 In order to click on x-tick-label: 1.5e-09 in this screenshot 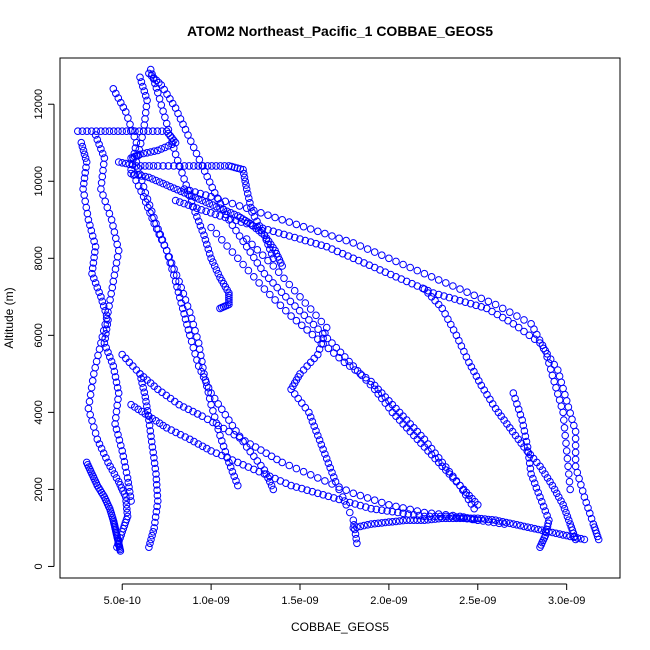, I will do `click(299, 601)`.